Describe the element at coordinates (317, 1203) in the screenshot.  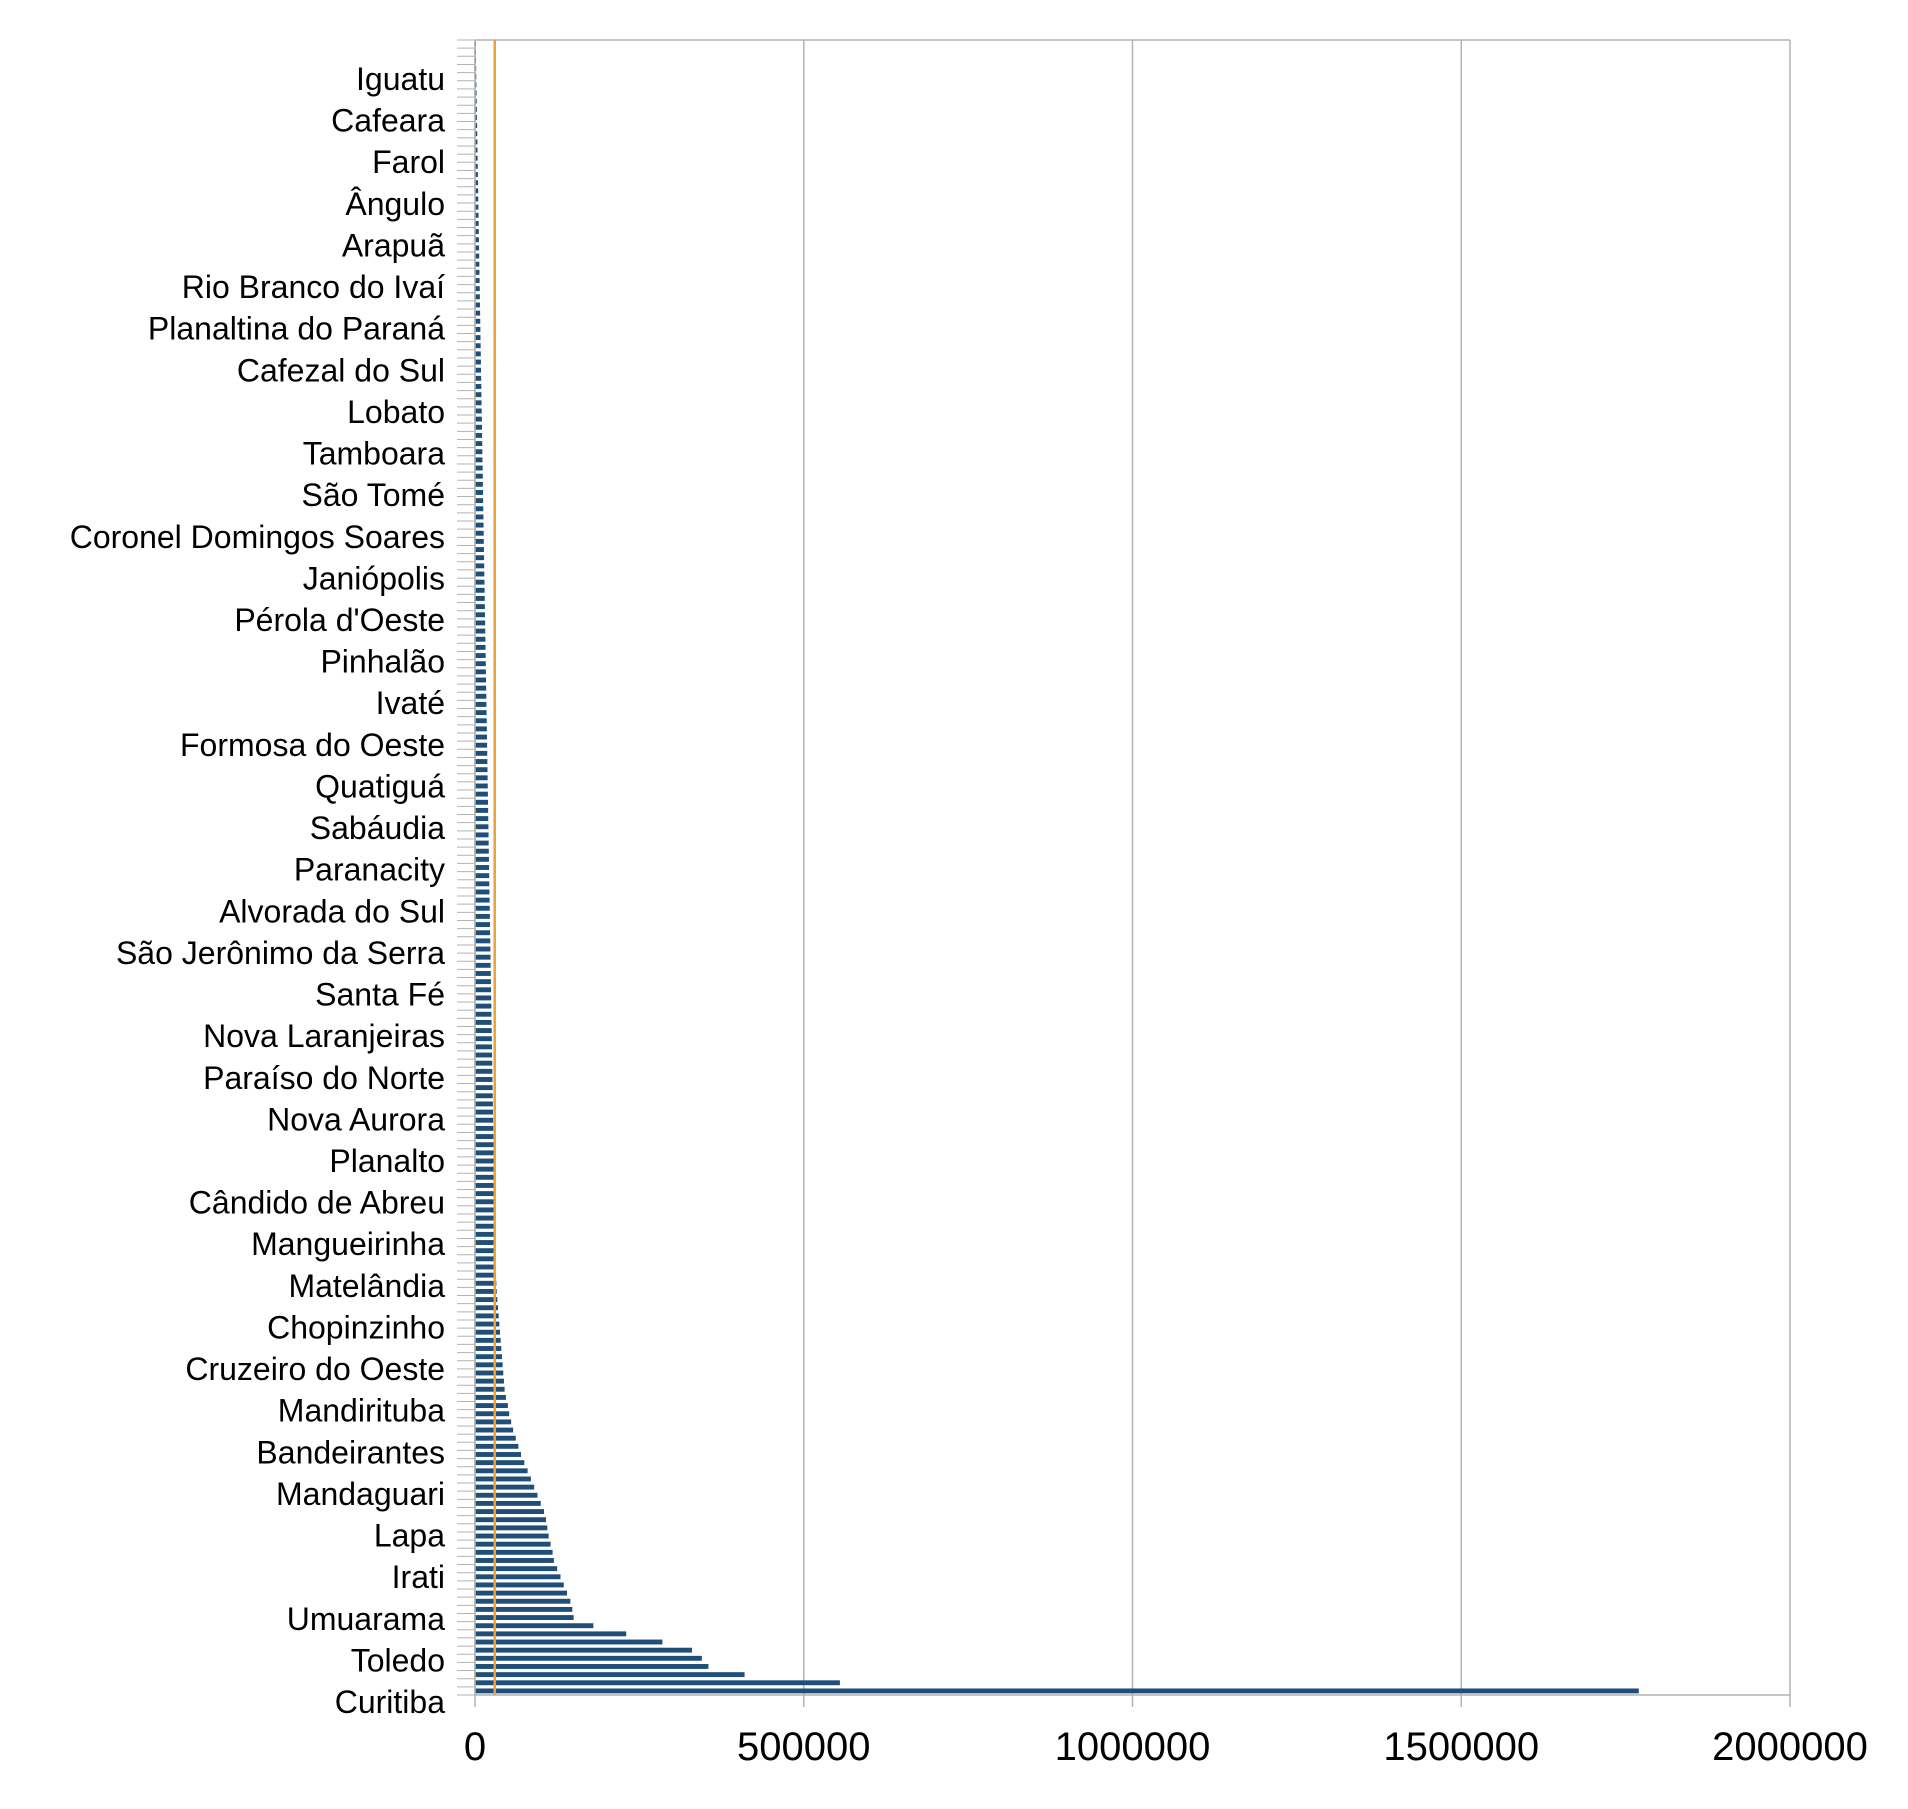
I see `y-tick-label: Cândido de Abreu` at that location.